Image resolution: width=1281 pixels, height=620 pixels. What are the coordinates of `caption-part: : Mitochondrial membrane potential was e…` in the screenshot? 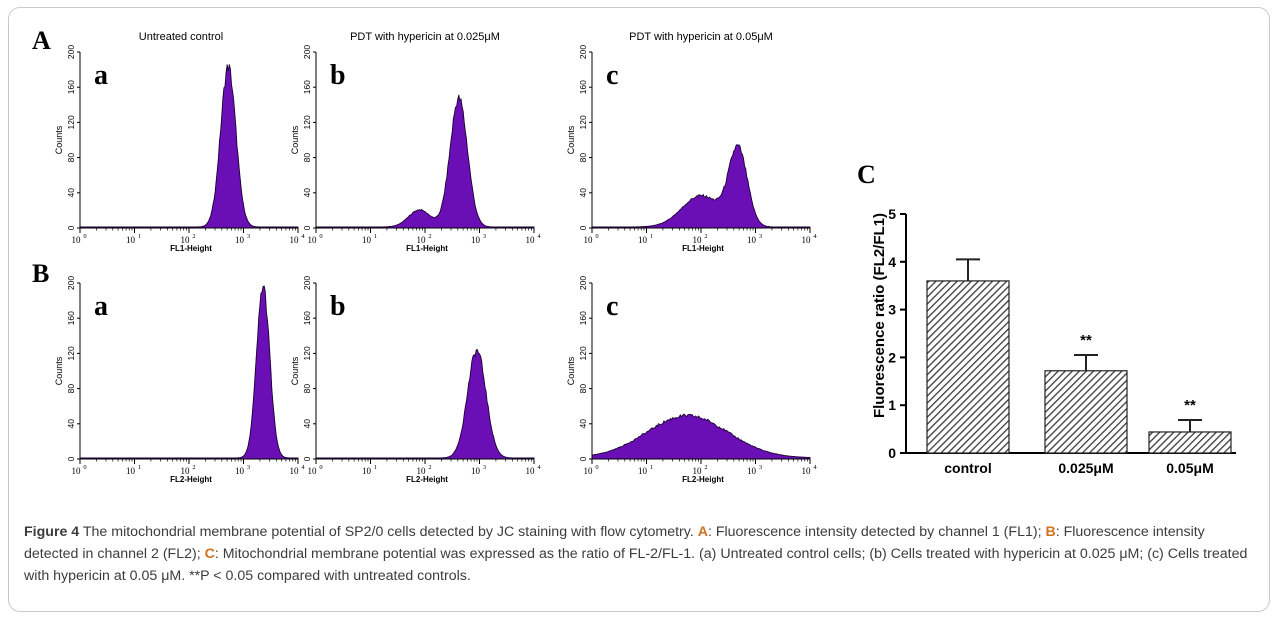 It's located at (636, 565).